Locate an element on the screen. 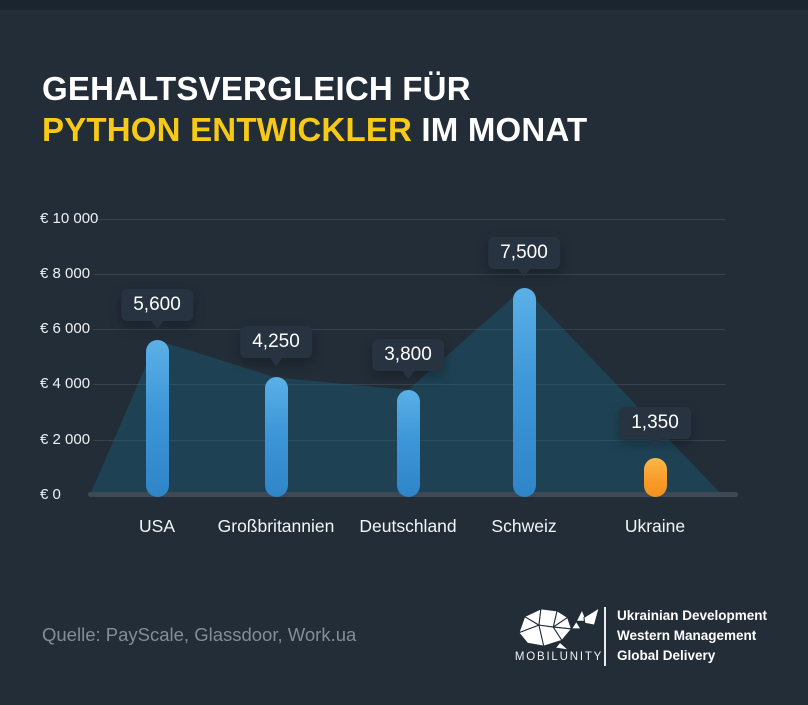  category-label: Deutschland is located at coordinates (408, 526).